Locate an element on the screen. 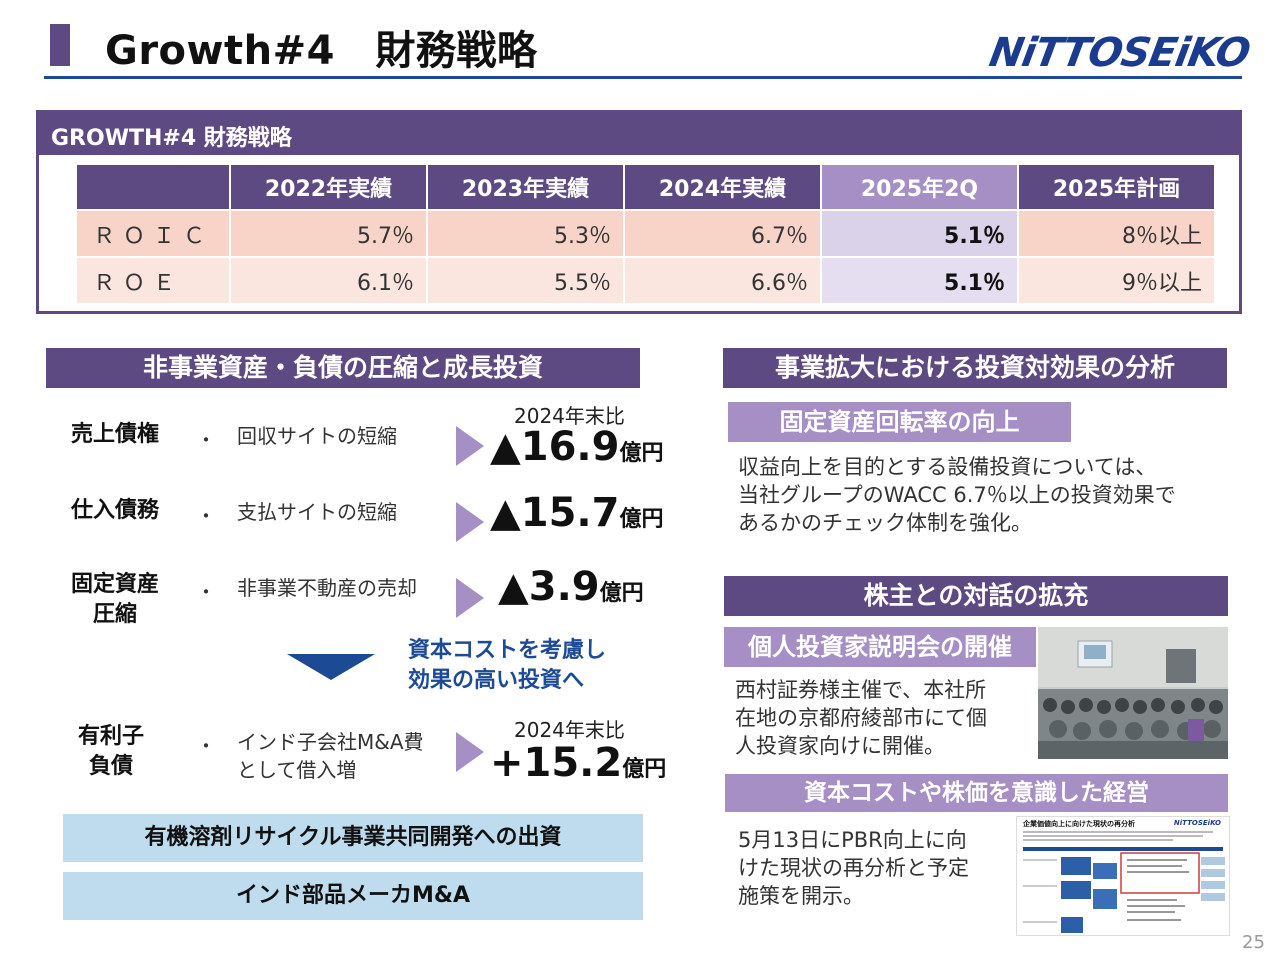  row-label-roe: ＲＯＥ is located at coordinates (153, 280).